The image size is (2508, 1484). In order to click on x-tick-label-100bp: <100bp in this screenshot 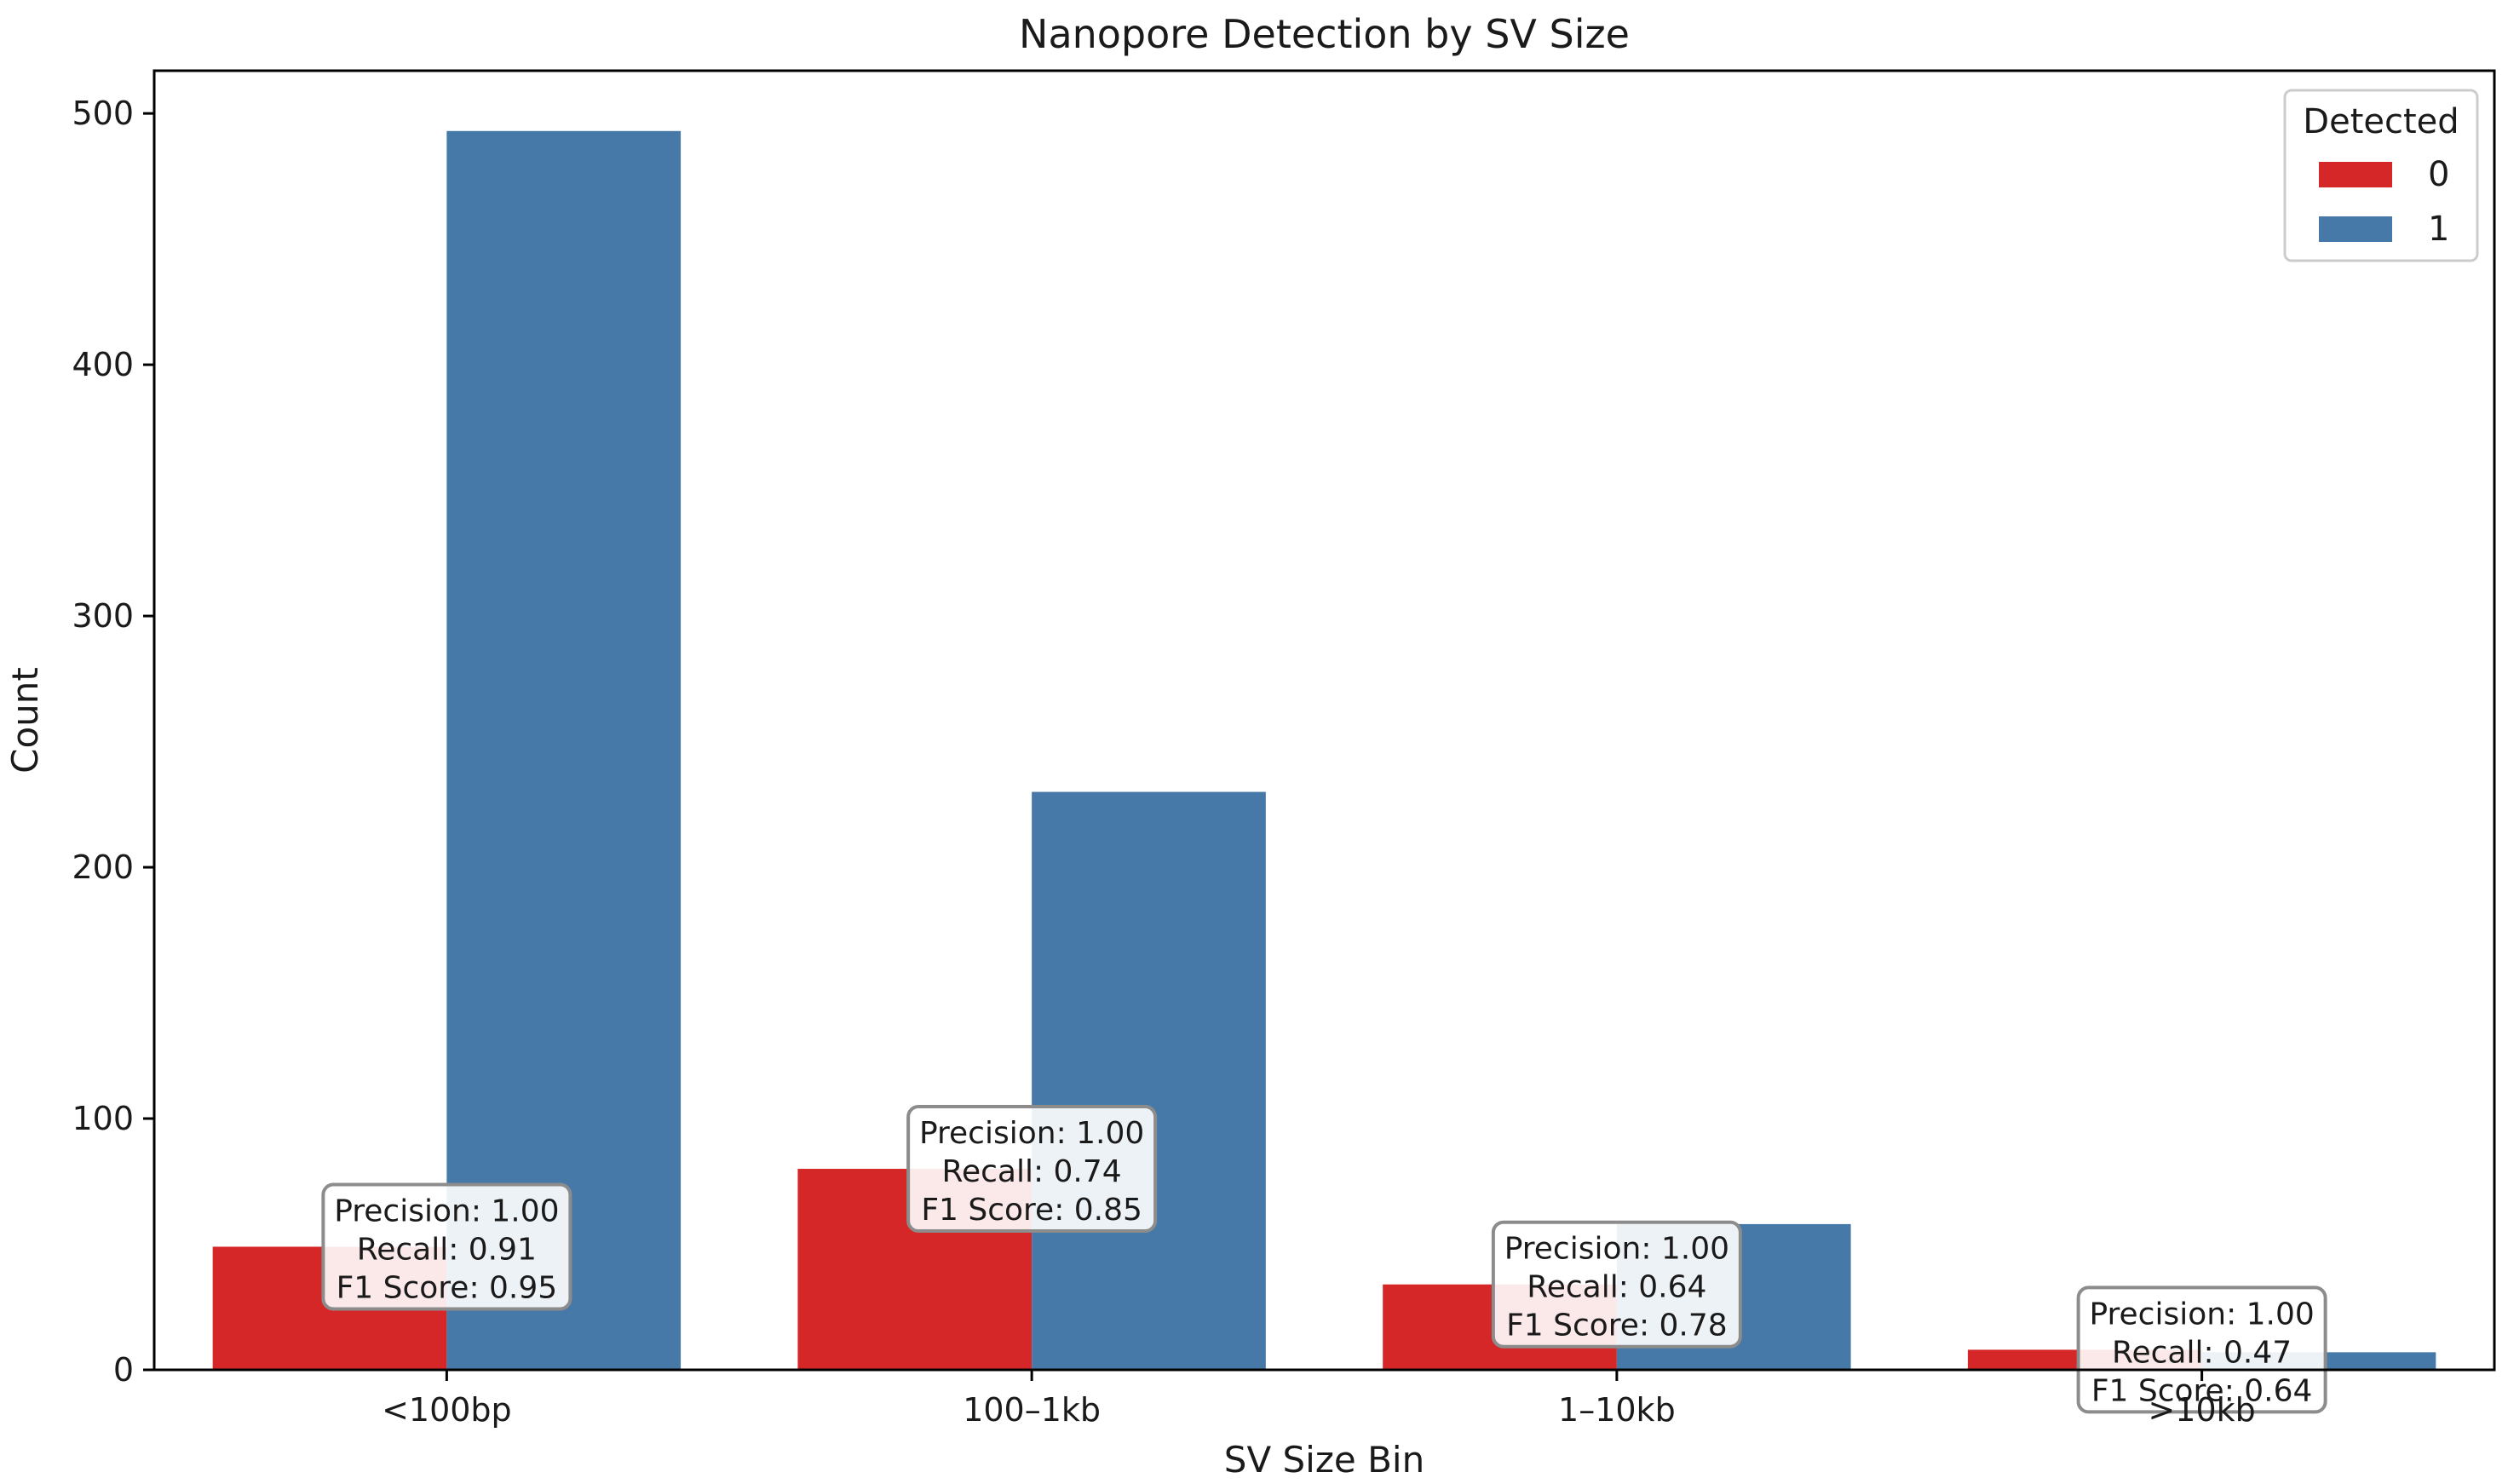, I will do `click(447, 1410)`.